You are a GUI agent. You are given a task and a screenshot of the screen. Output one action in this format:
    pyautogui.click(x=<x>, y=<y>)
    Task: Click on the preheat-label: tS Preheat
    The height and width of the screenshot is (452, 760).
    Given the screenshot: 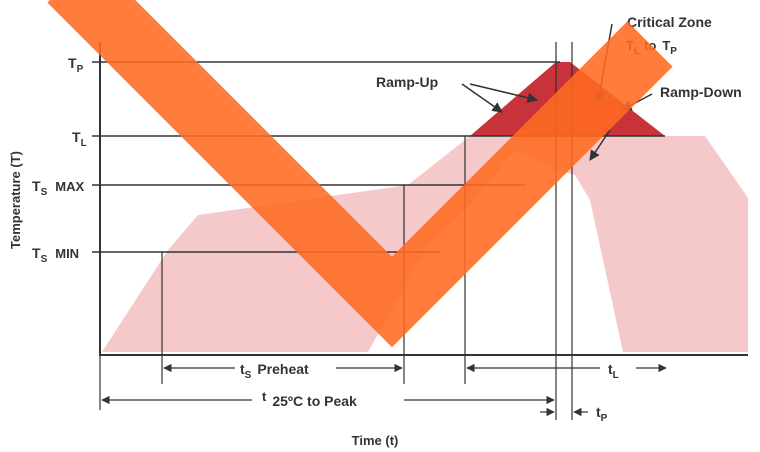 What is the action you would take?
    pyautogui.click(x=274, y=371)
    